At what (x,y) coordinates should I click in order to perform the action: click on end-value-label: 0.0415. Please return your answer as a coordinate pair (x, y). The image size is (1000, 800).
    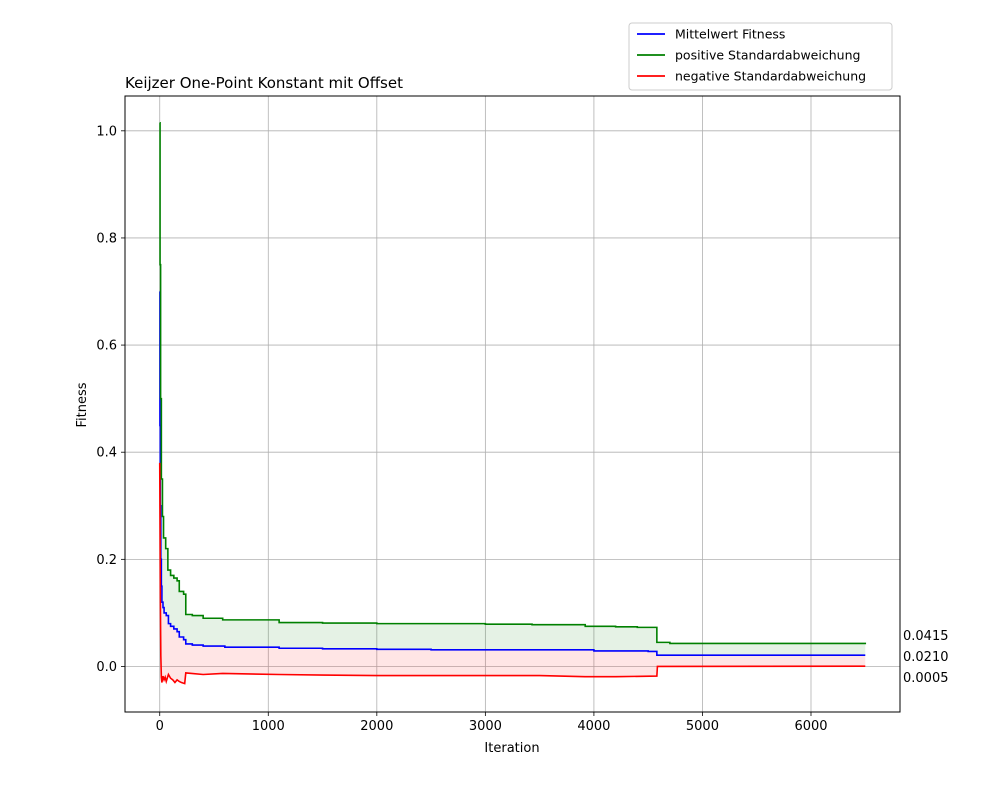
    Looking at the image, I should click on (926, 636).